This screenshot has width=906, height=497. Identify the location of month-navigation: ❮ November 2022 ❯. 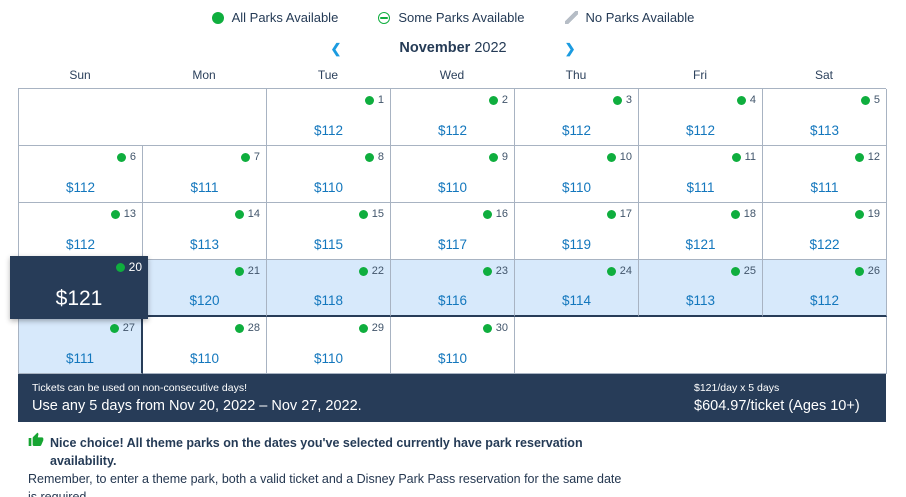
(453, 48).